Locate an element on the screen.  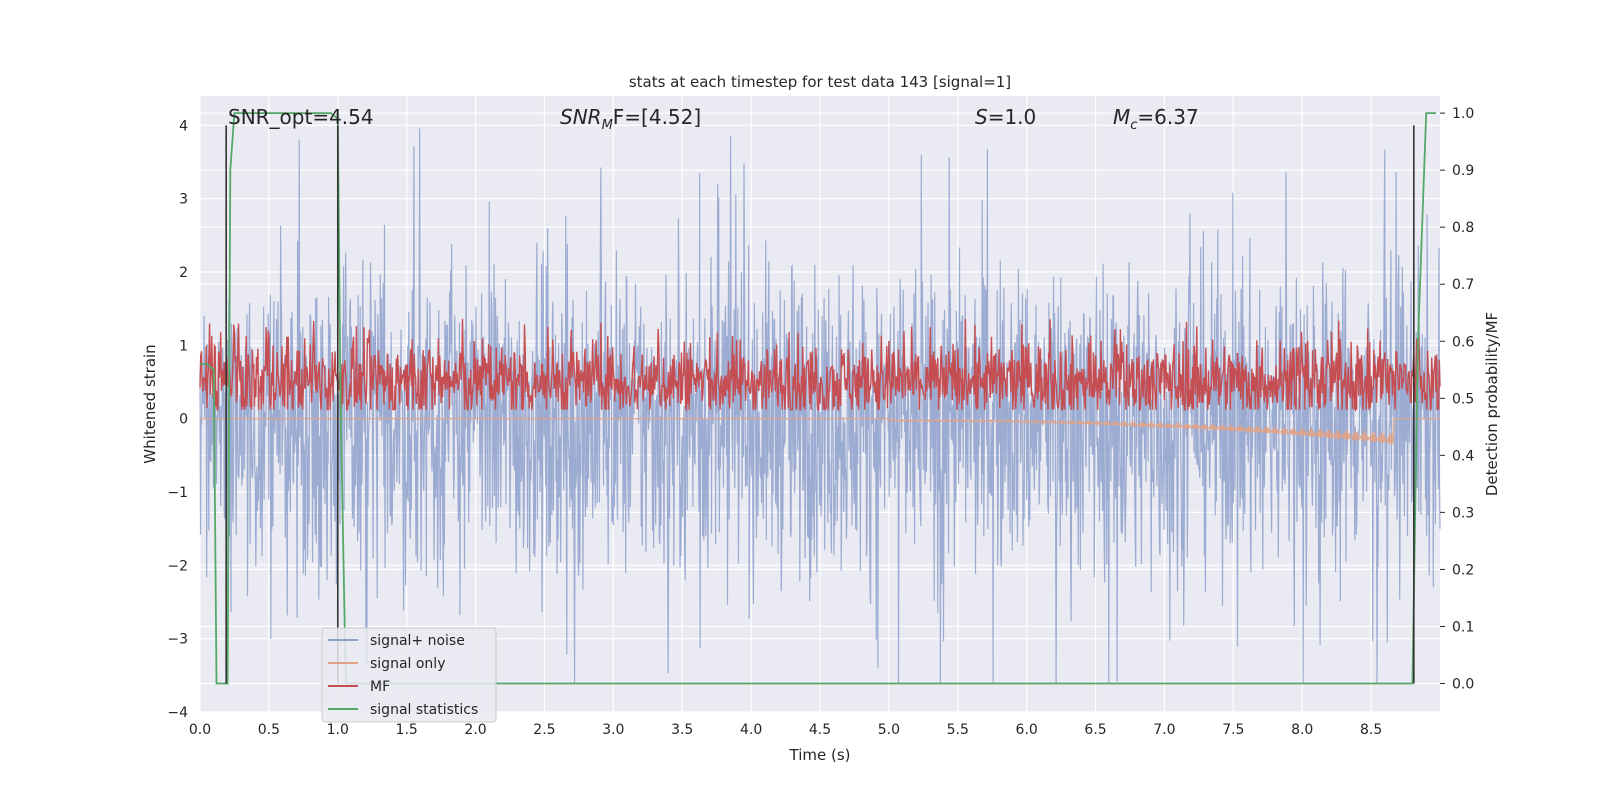
annotation-snr-mf-tail: F=[4.52] is located at coordinates (657, 117).